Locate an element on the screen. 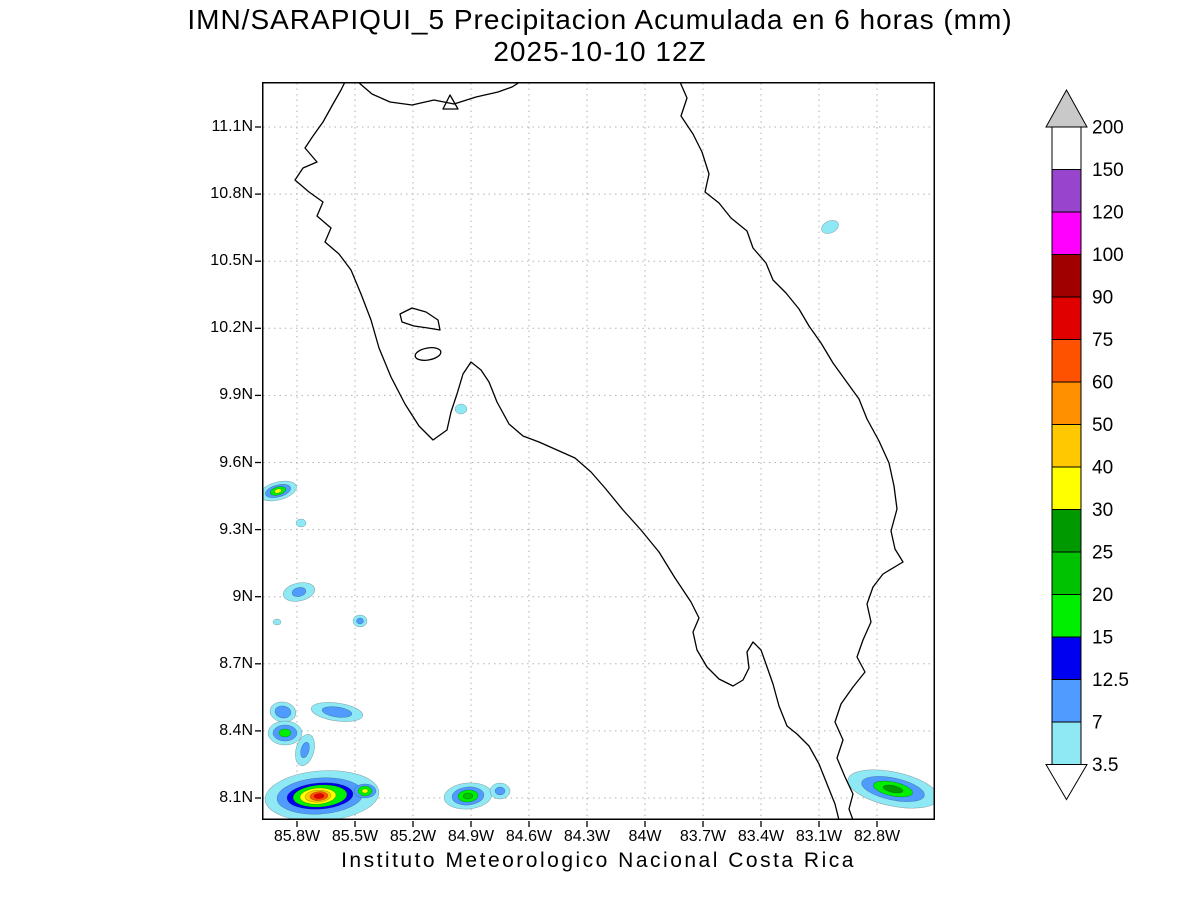  lat-tick-label: 10.5N is located at coordinates (231, 261).